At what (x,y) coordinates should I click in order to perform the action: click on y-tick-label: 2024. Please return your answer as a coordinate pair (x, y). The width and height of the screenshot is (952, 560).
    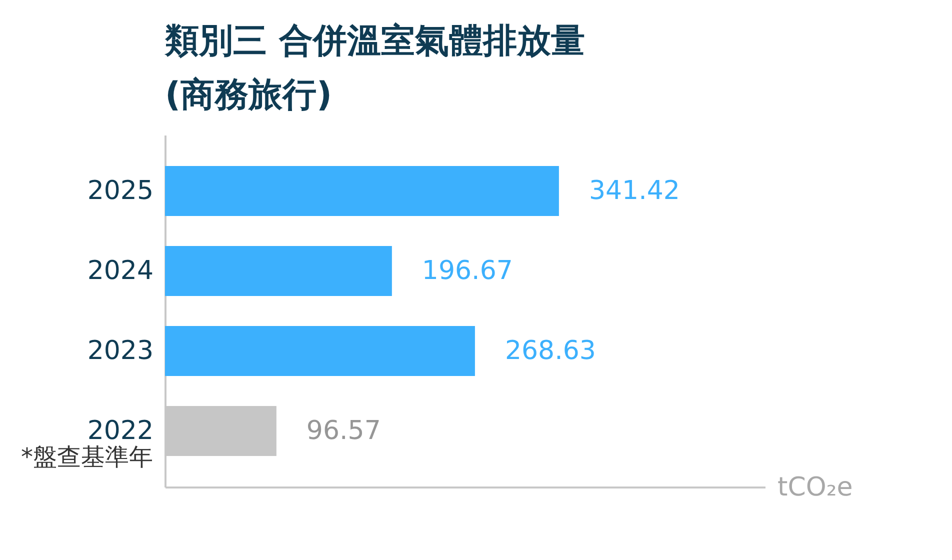
    Looking at the image, I should click on (120, 271).